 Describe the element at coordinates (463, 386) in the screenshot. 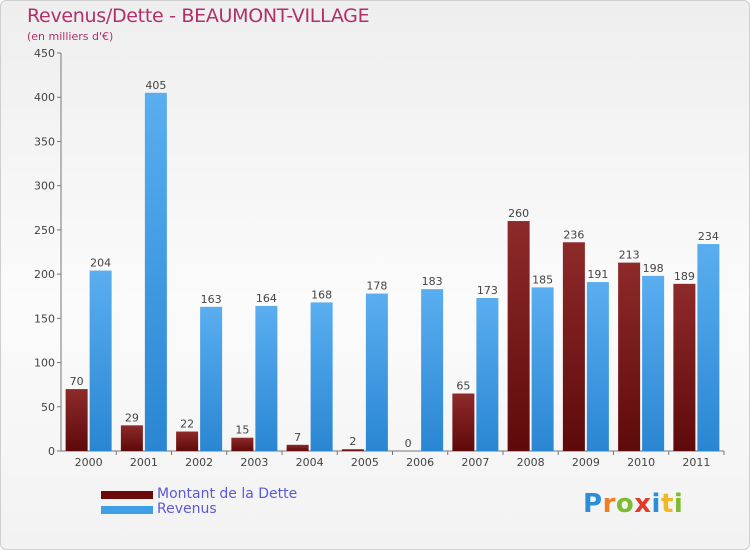

I see `data-label-debt-2007: 65` at that location.